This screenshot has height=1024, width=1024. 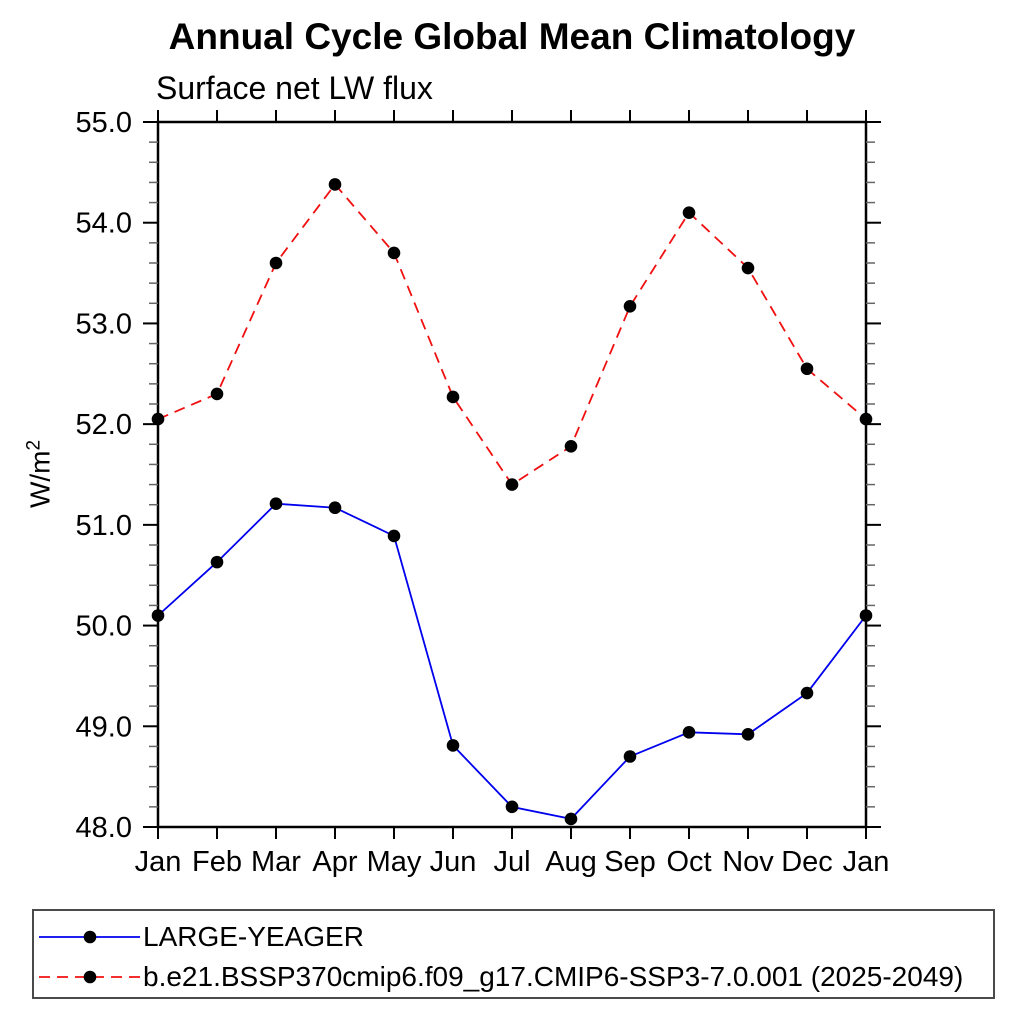 I want to click on x-tick-label: Apr, so click(x=334, y=862).